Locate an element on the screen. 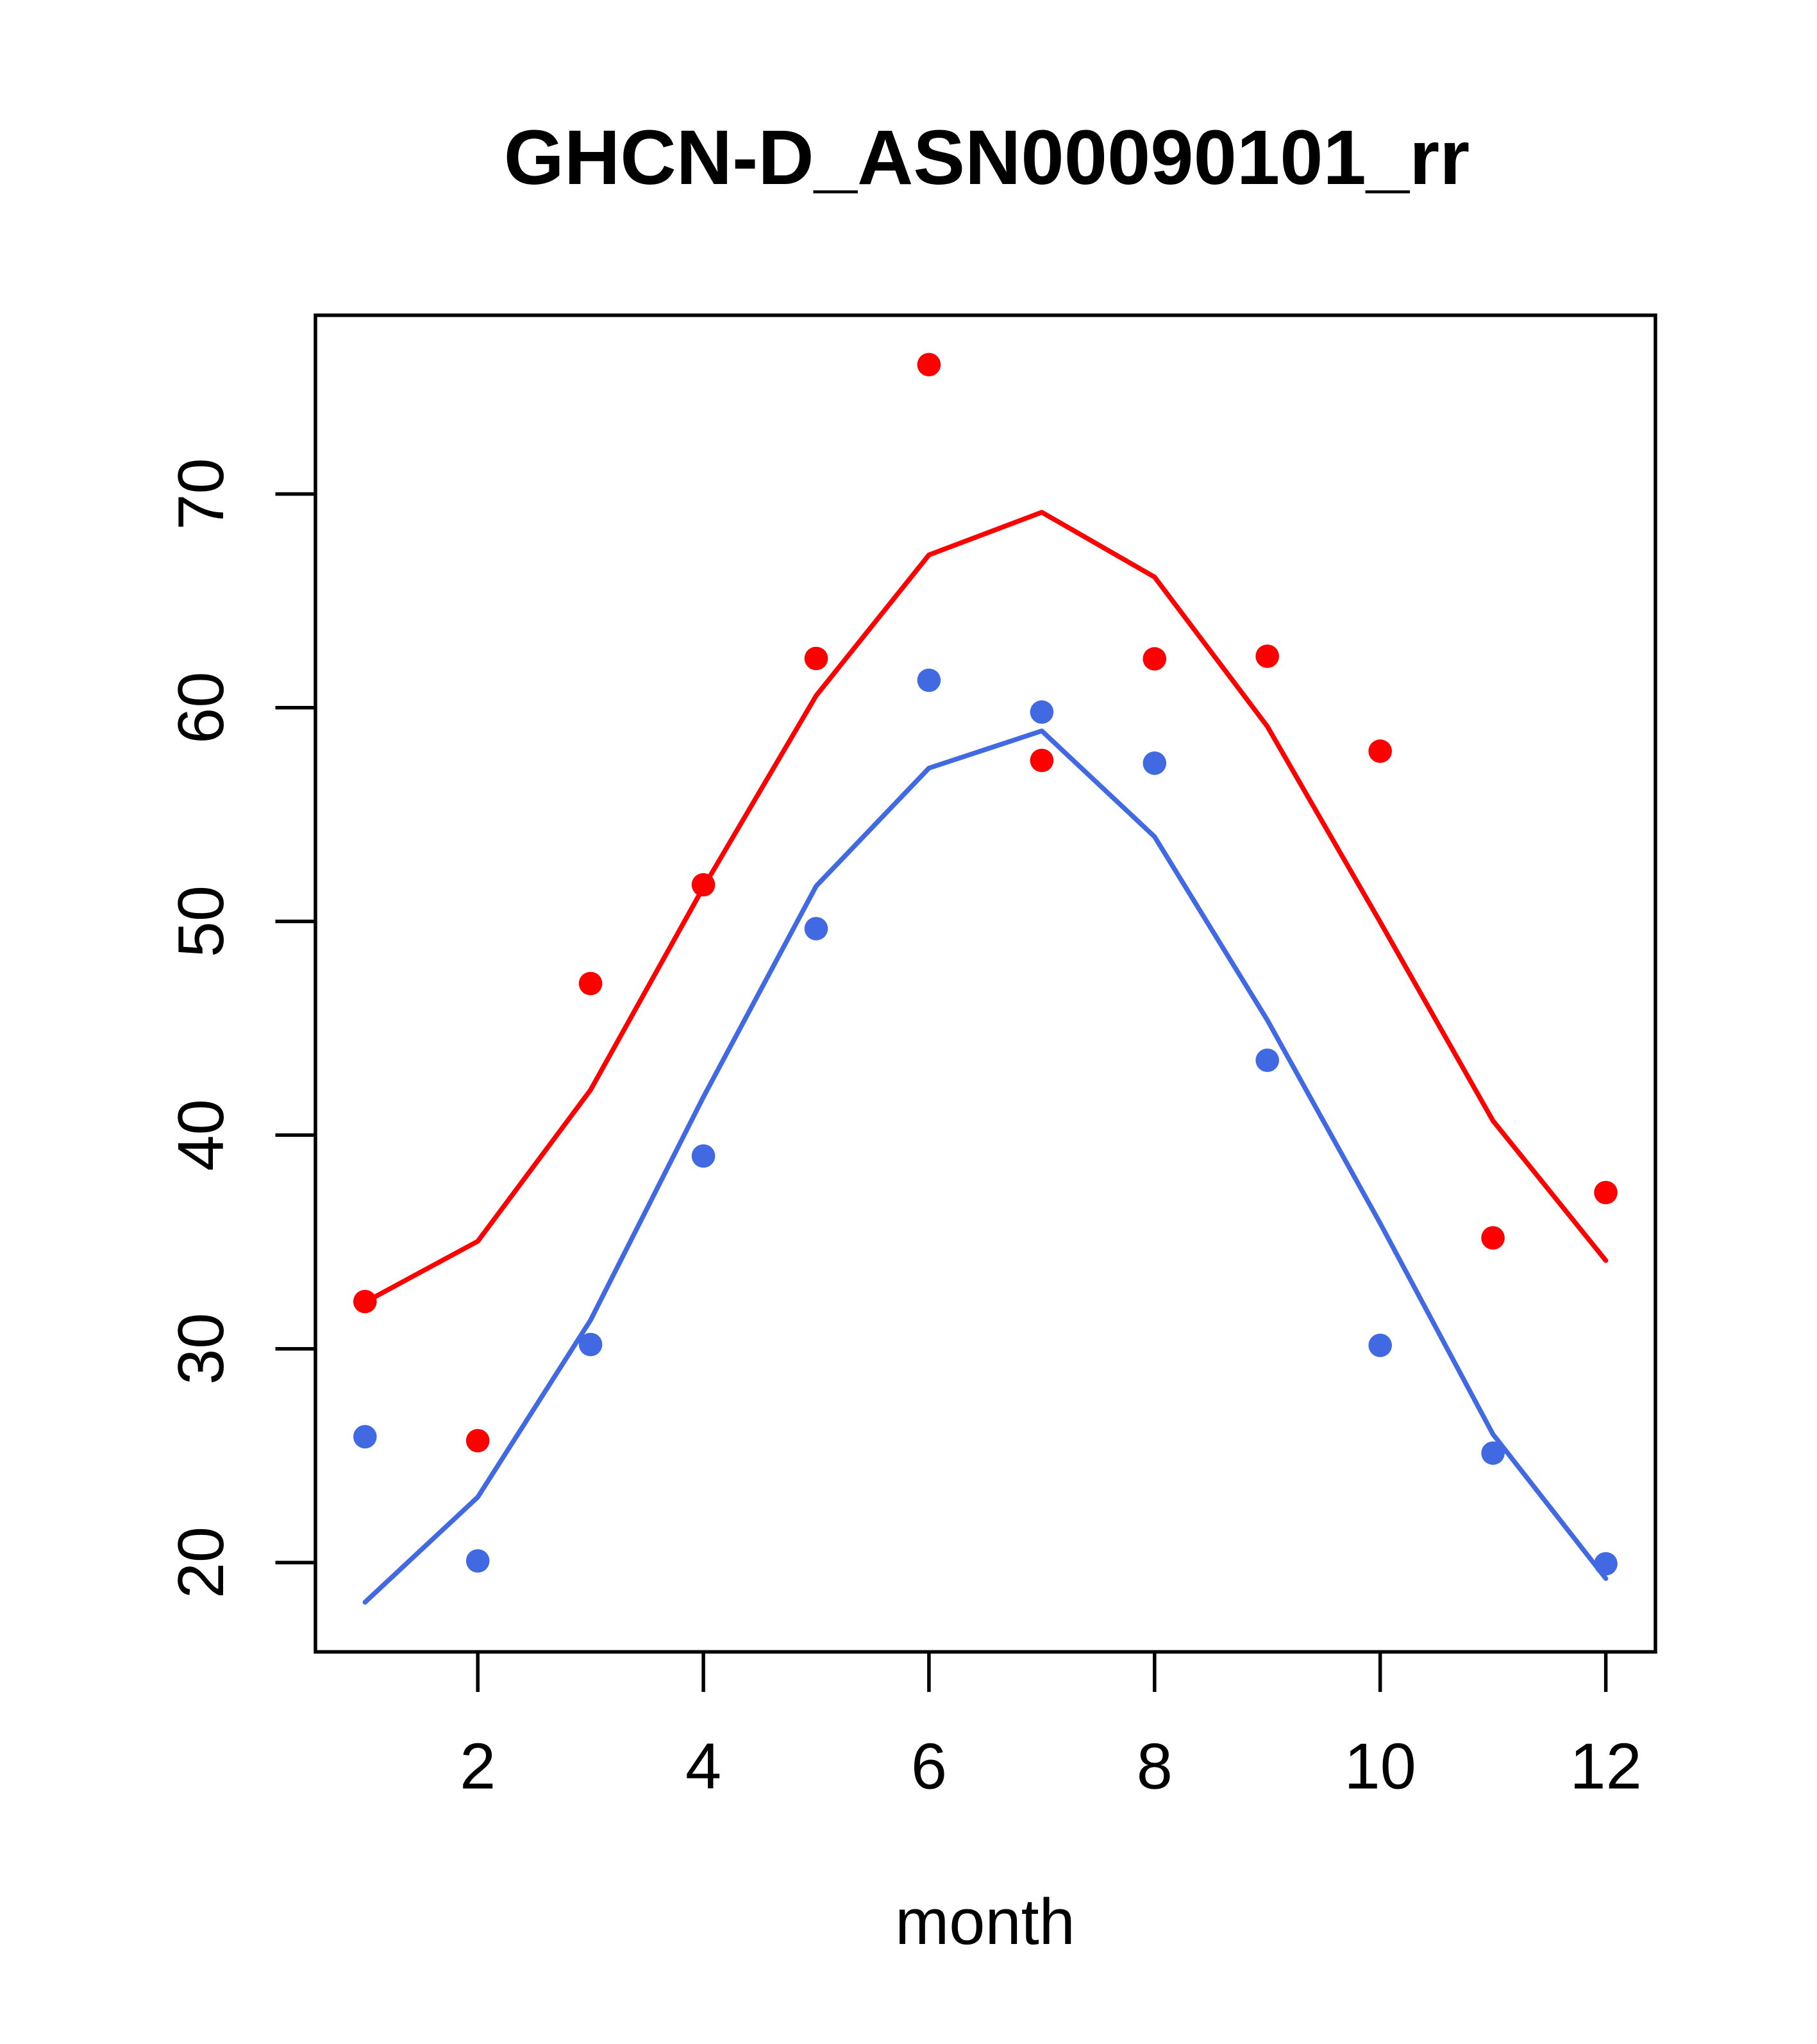 The image size is (1817, 2044). svg-text: 40 is located at coordinates (201, 1135).